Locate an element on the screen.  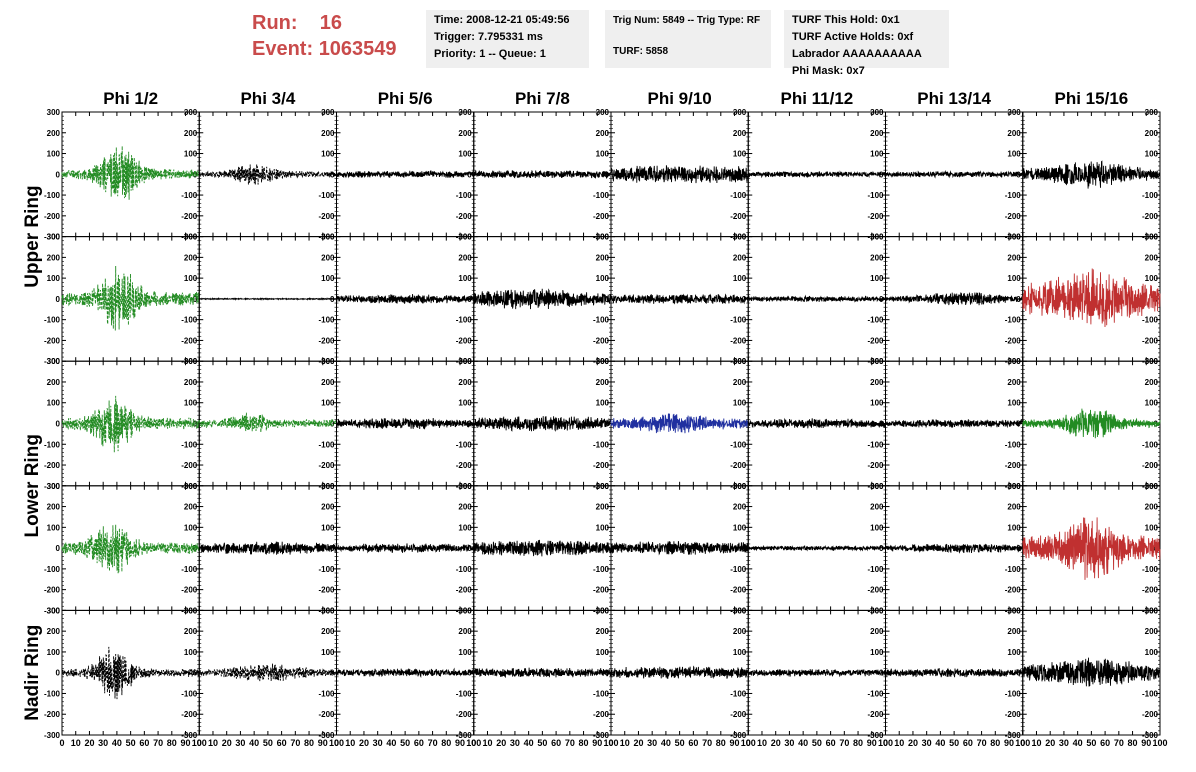
run-event-header: Run: 16 Event: 1063549 is located at coordinates (324, 36).